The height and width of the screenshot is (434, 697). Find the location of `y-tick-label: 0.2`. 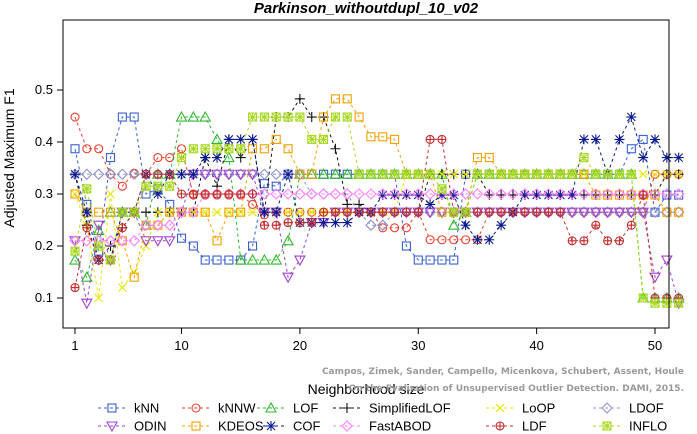

y-tick-label: 0.2 is located at coordinates (44, 245).